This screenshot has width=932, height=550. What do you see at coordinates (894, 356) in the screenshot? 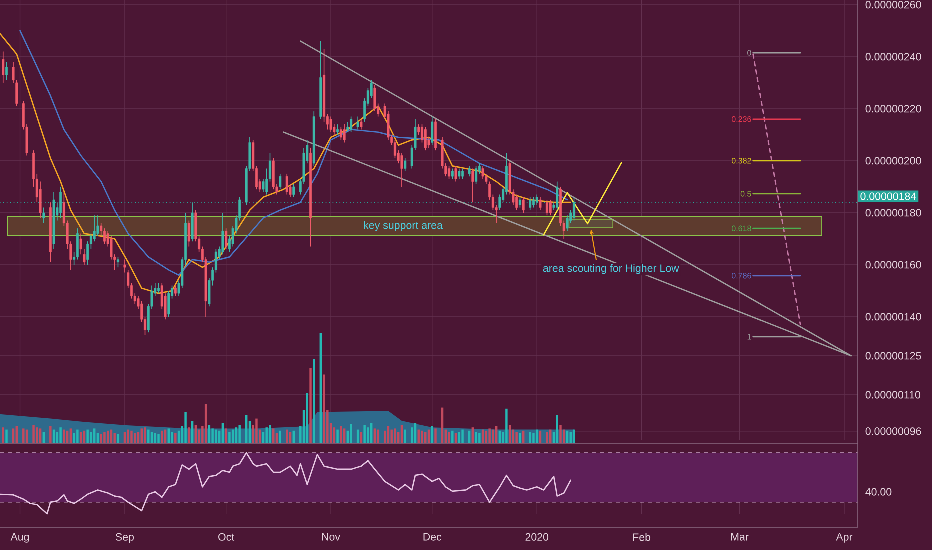
I see `y-tick-label: 0.00000125` at bounding box center [894, 356].